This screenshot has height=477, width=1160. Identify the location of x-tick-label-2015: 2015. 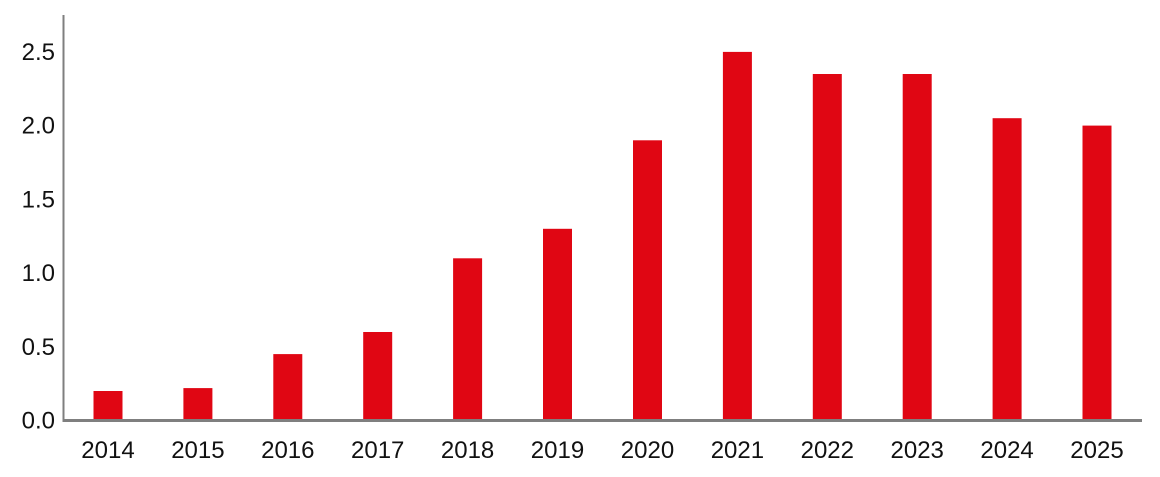
(197, 450).